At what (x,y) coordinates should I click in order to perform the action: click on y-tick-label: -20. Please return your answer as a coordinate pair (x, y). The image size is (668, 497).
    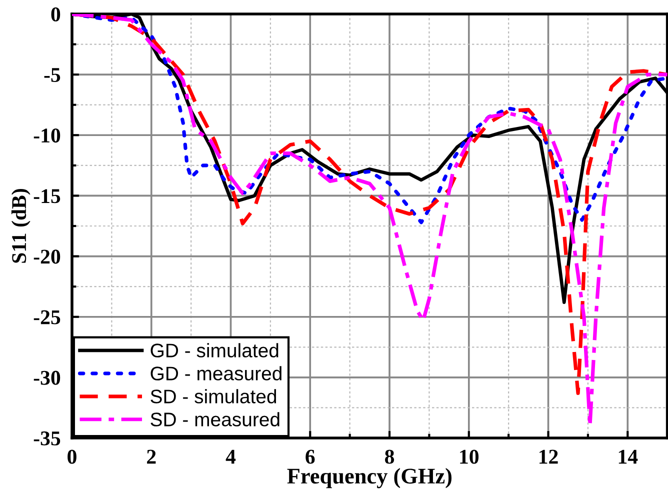
    Looking at the image, I should click on (47, 257).